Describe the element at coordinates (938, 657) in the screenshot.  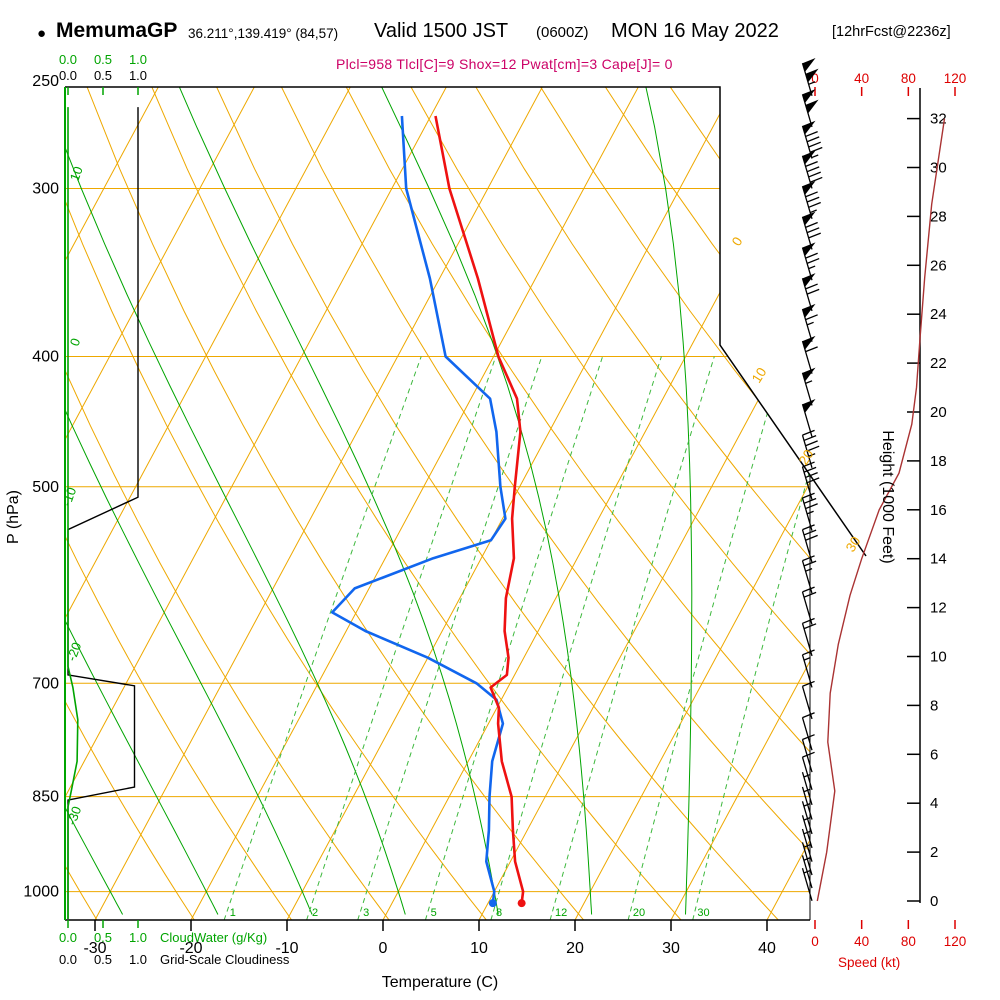
I see `height-tick-label: 10` at that location.